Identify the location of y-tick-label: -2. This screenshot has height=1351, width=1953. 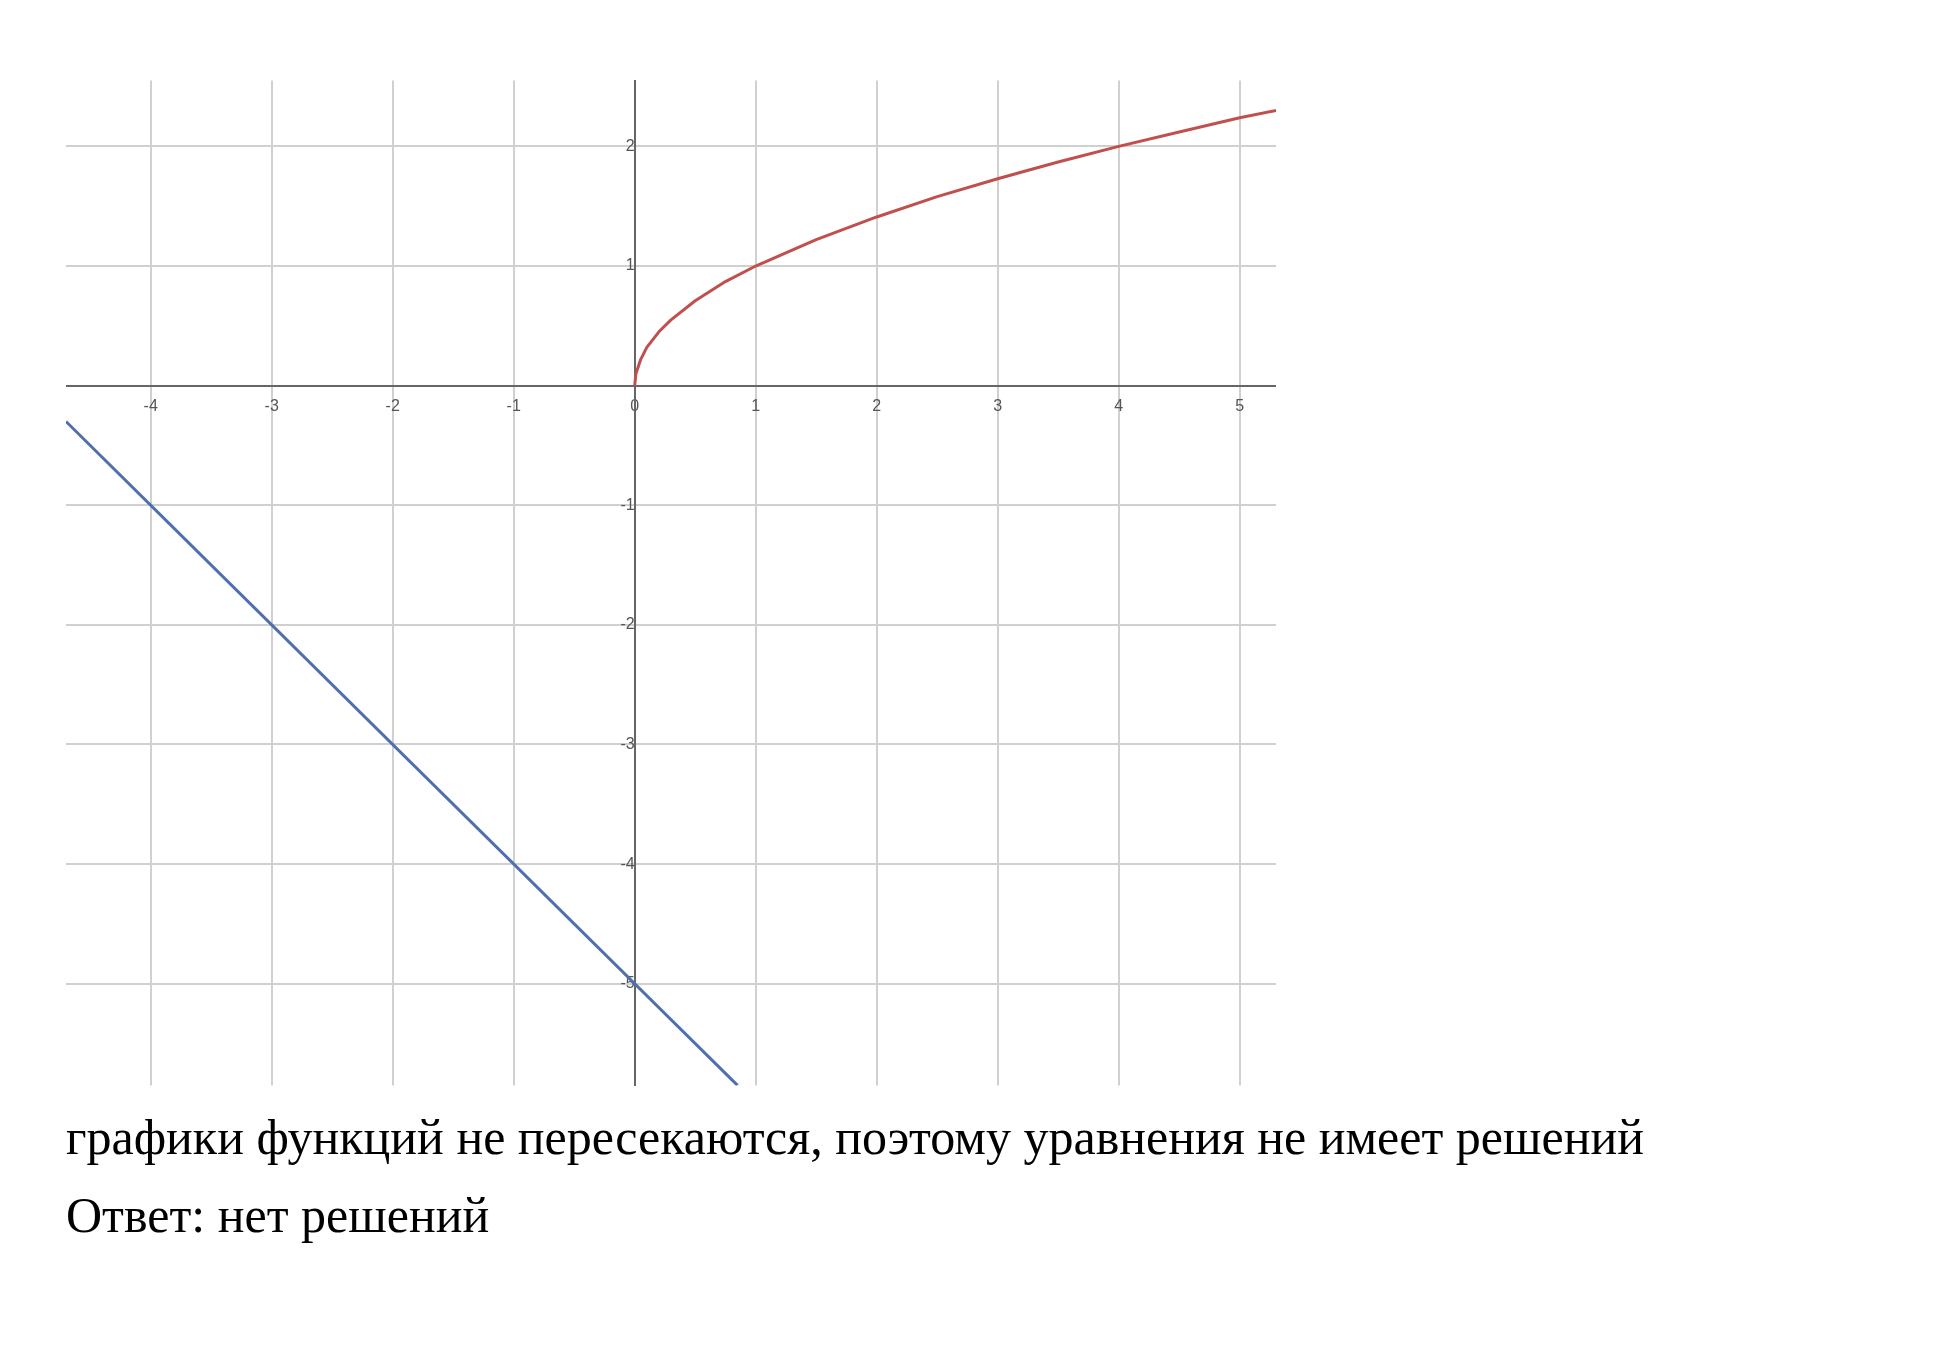
(627, 624).